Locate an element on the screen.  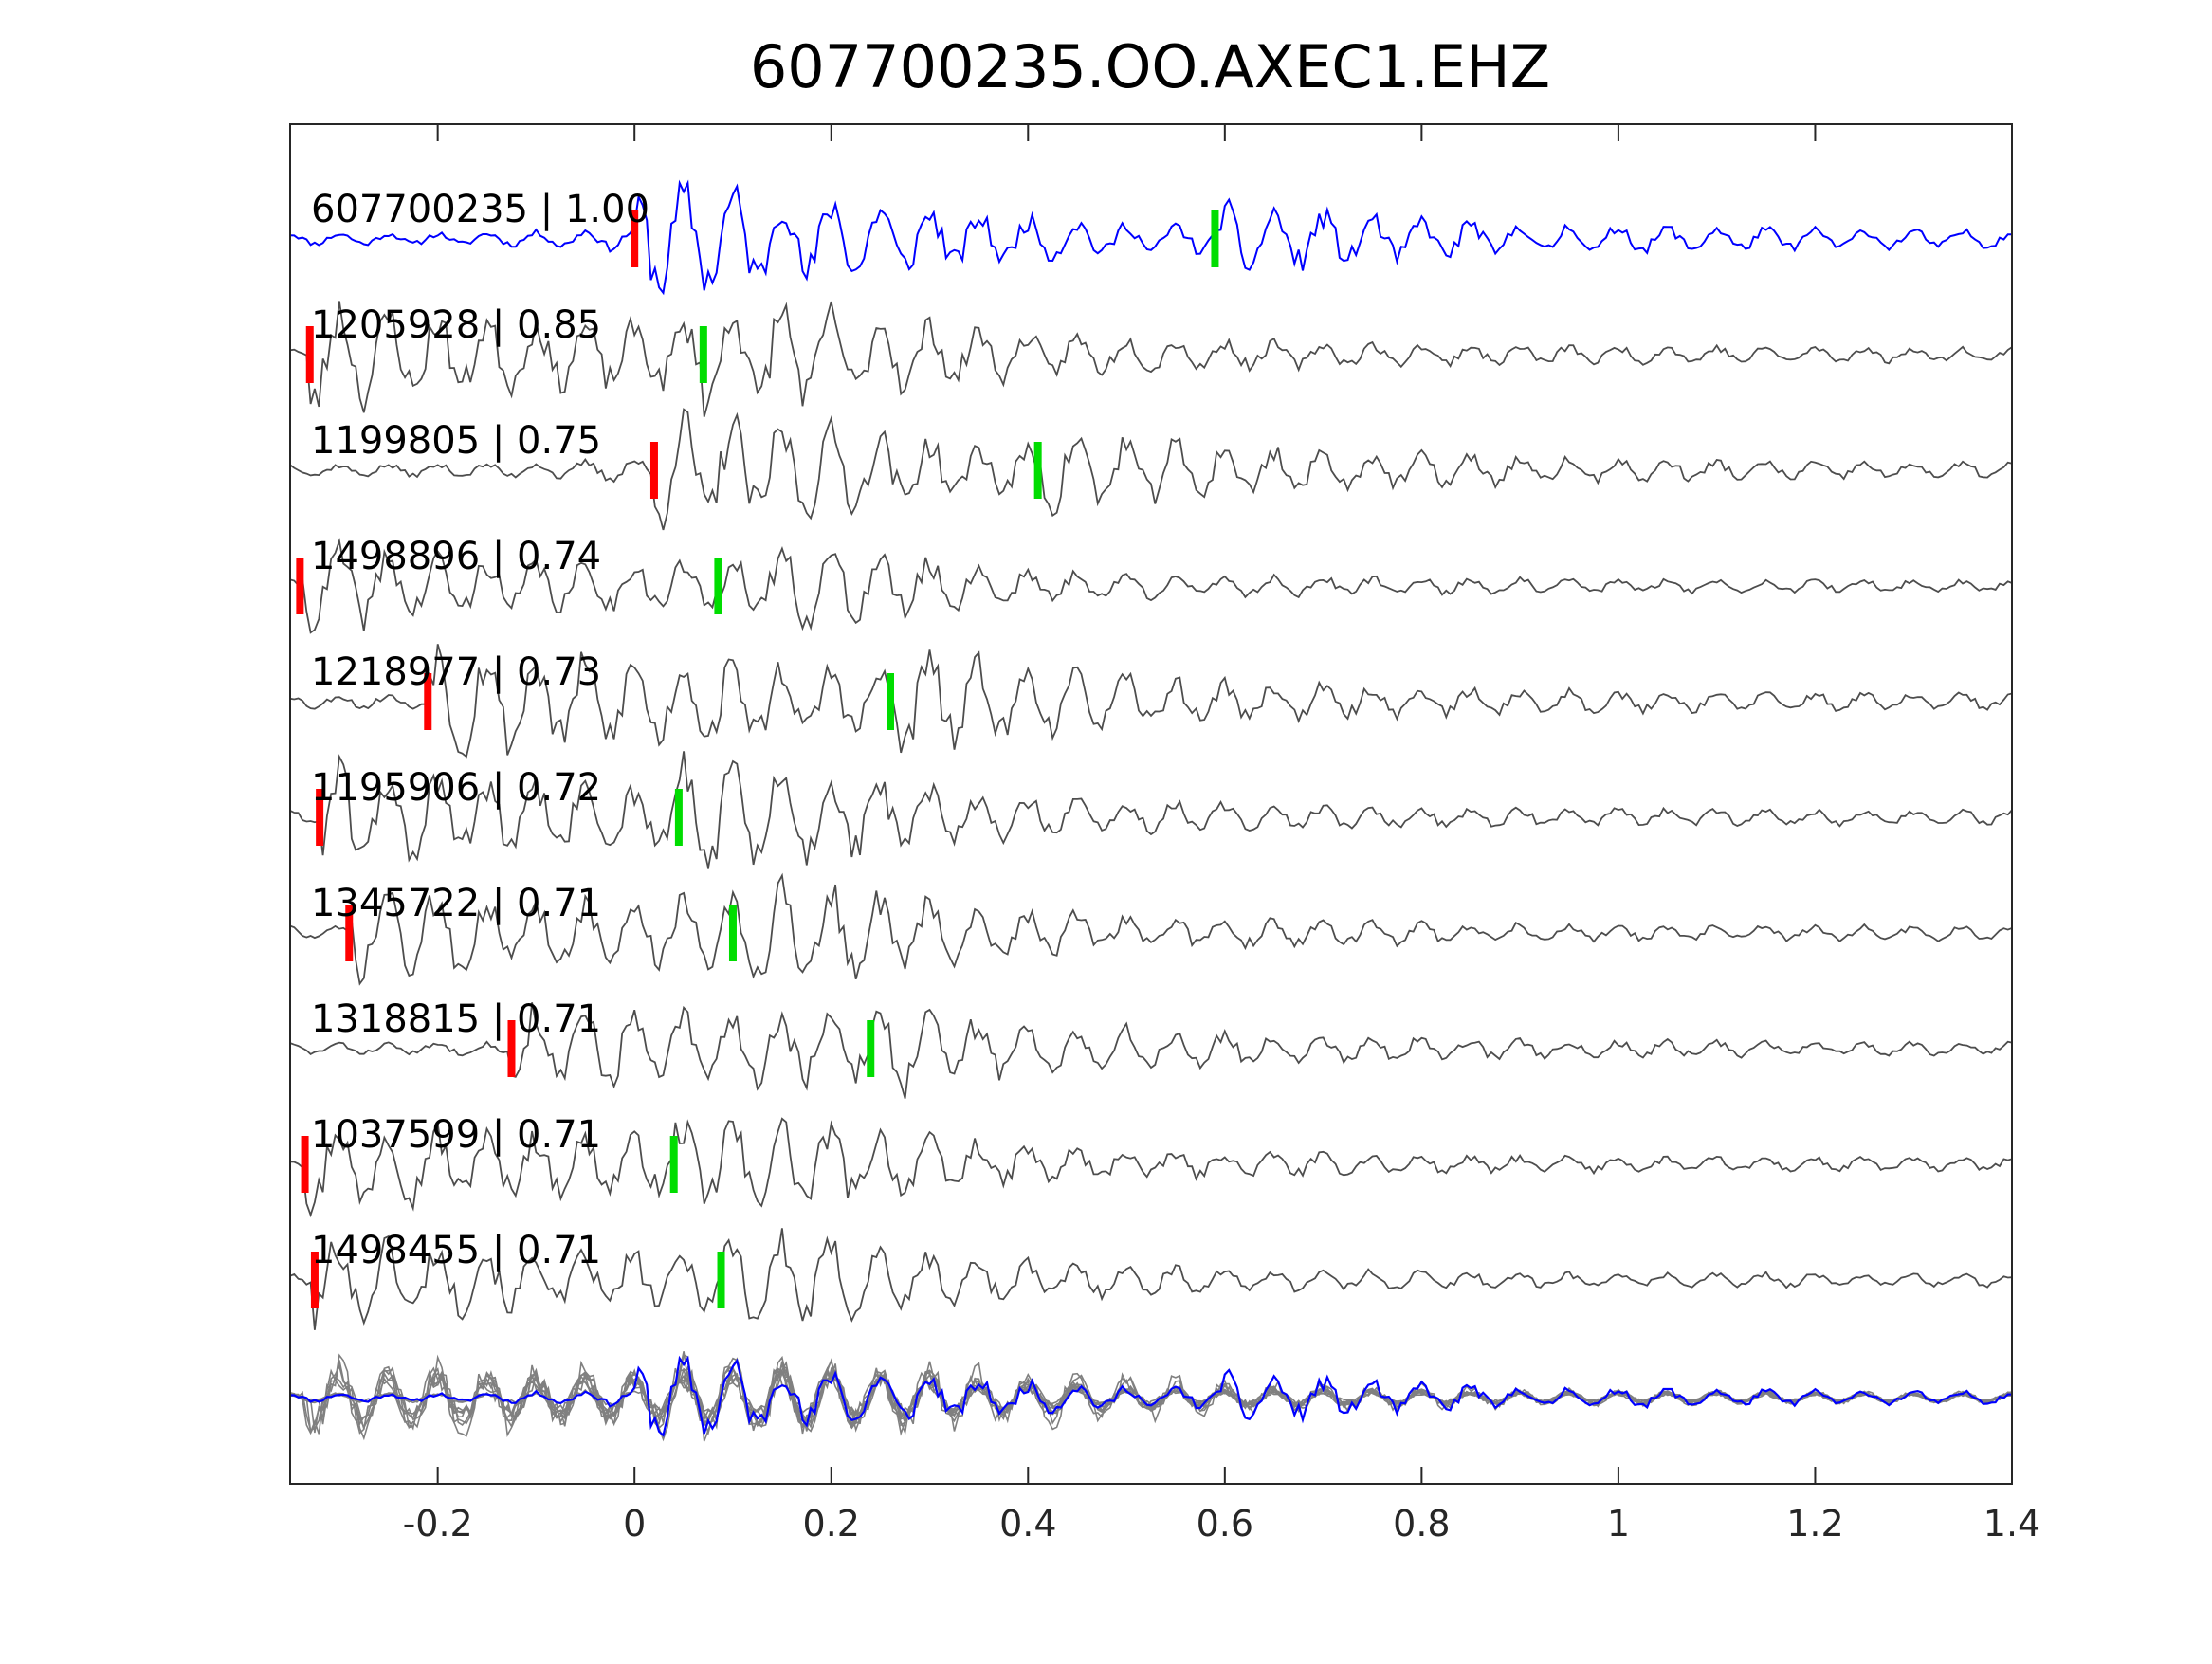
x-tick-label: 0.2 is located at coordinates (831, 1524).